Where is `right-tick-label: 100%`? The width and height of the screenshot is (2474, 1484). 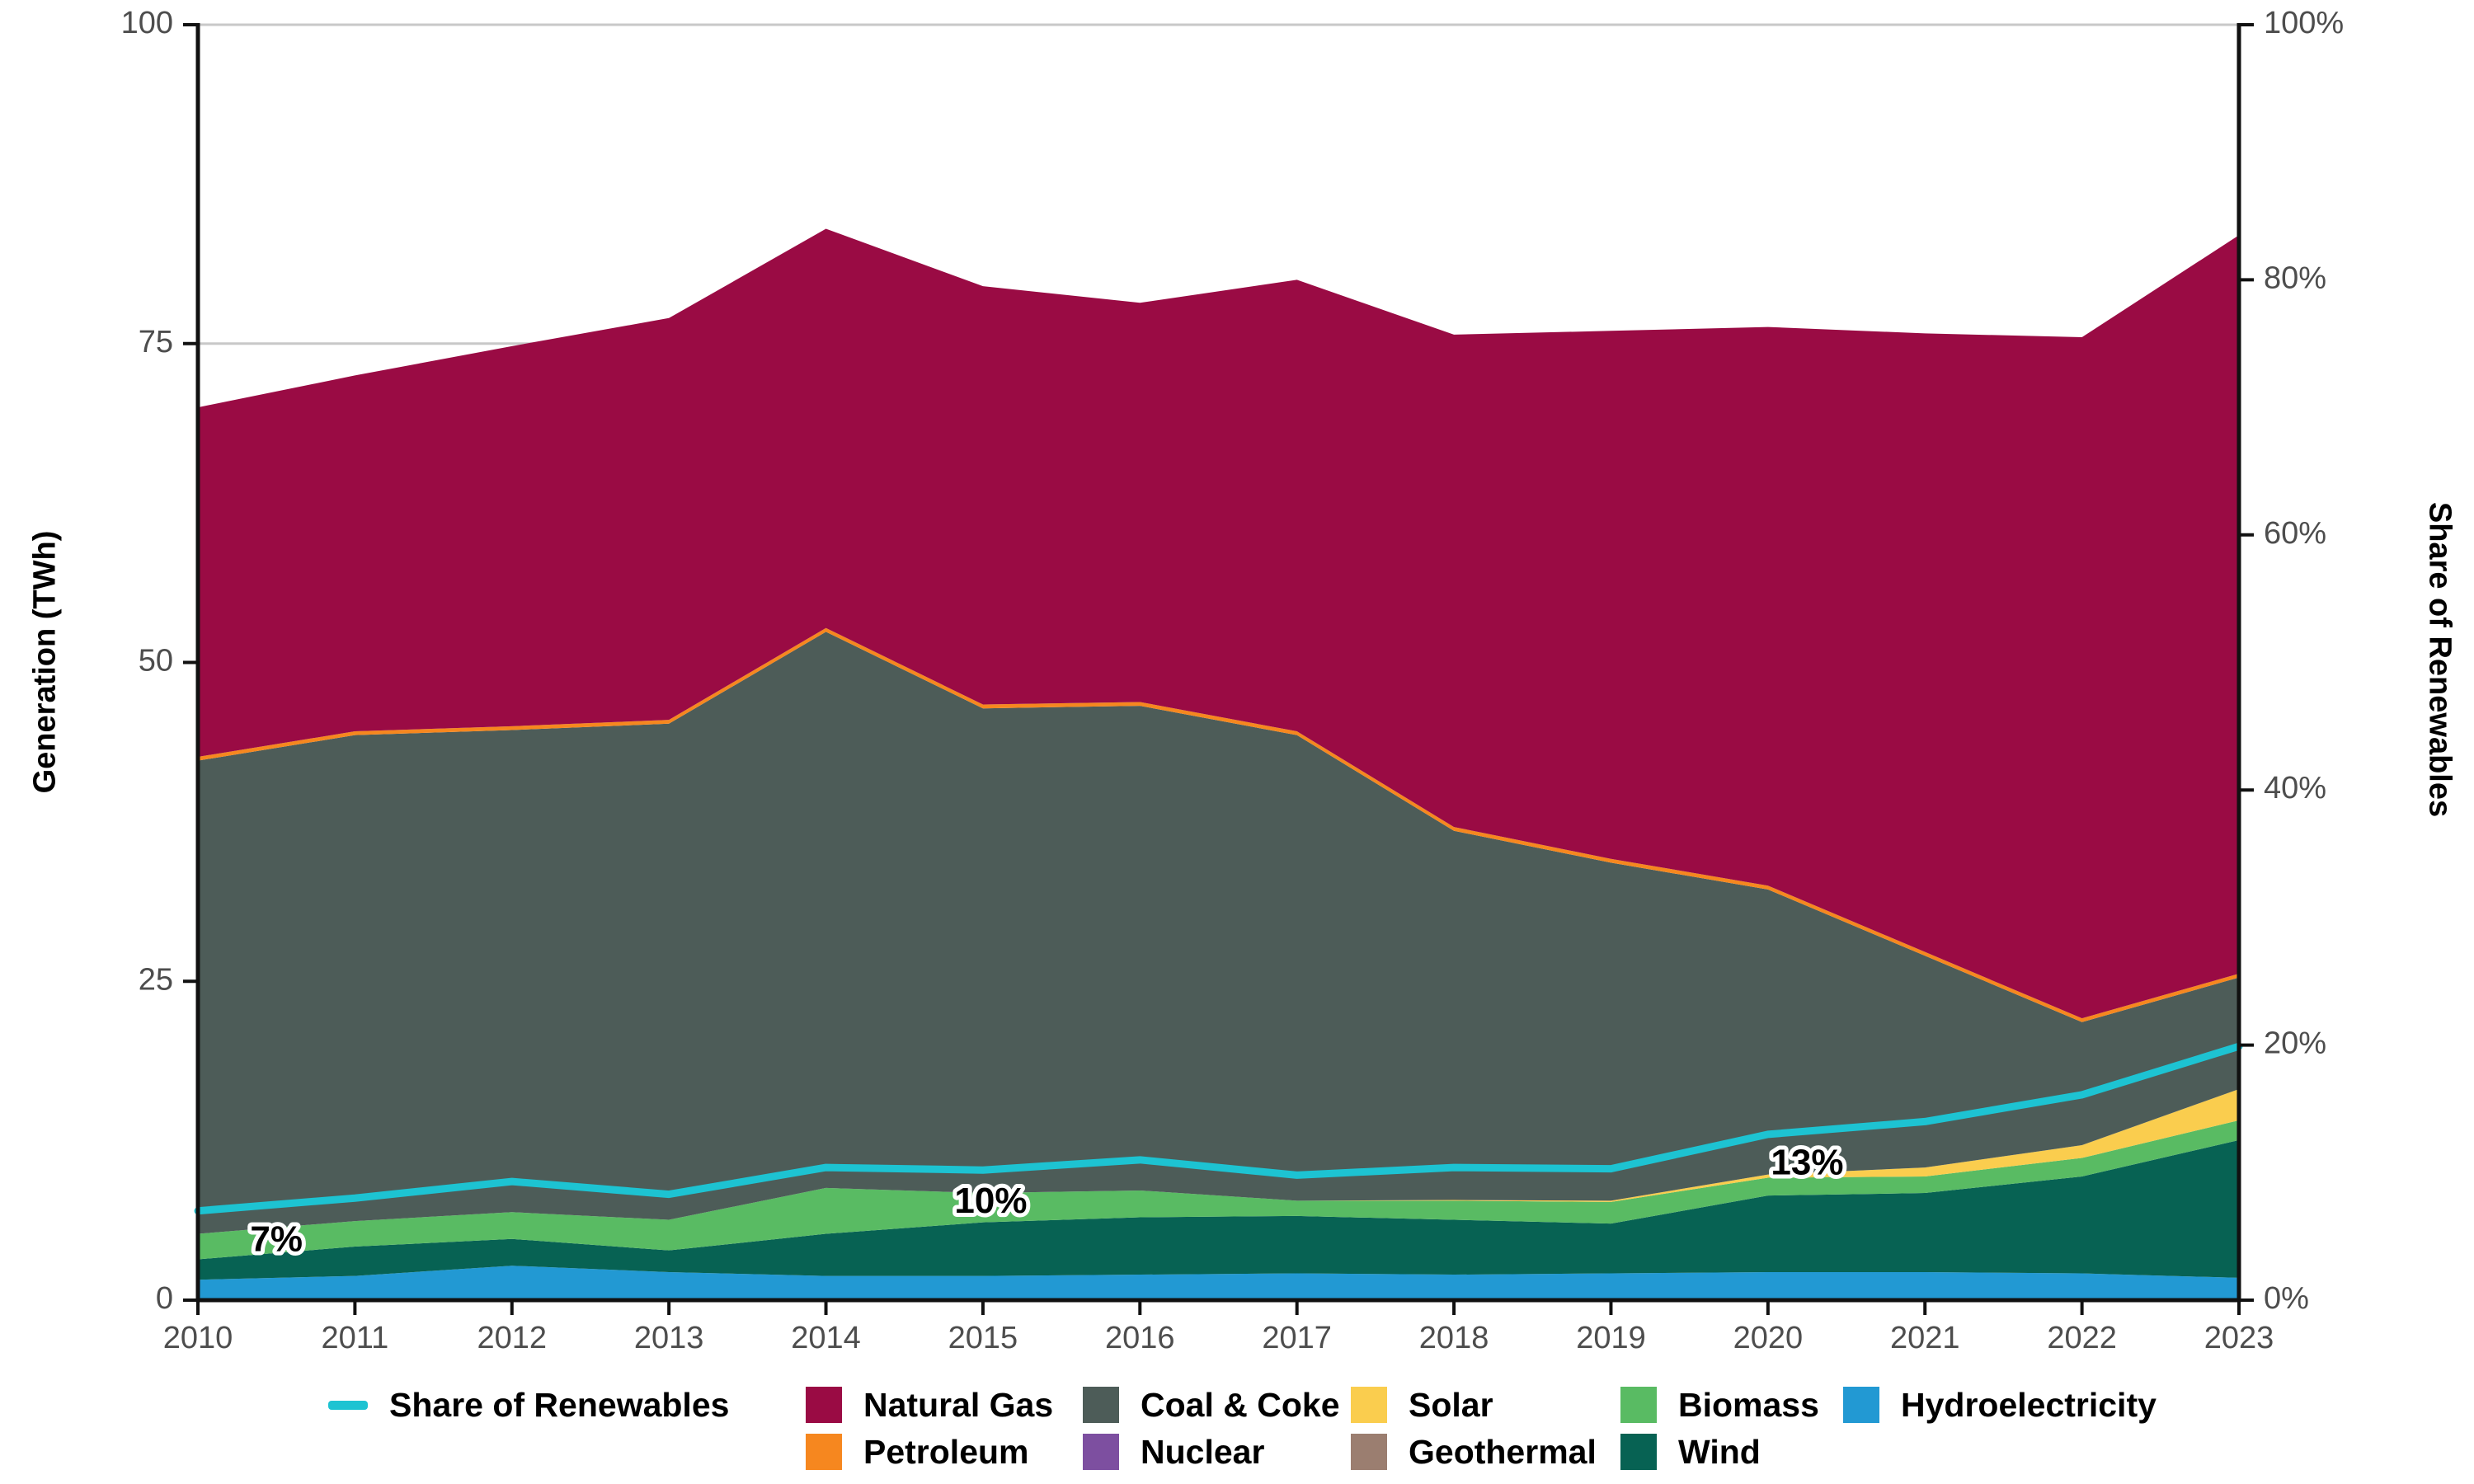 right-tick-label: 100% is located at coordinates (2304, 23).